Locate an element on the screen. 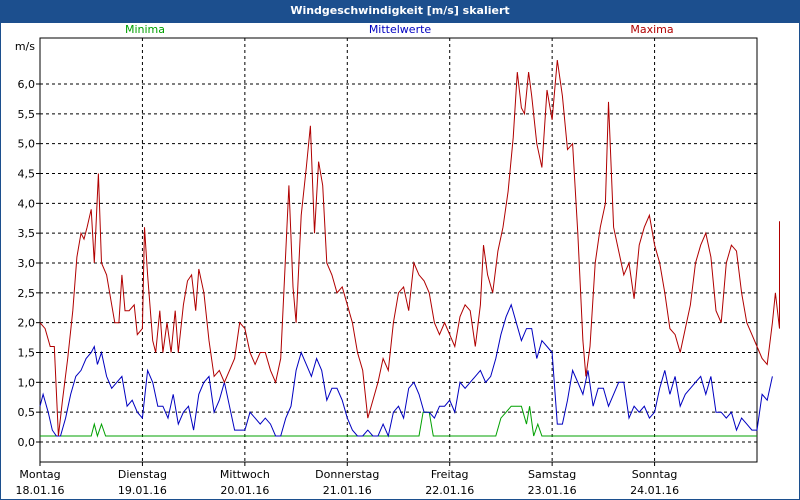 This screenshot has height=500, width=800. y-tick-label: 1,0 is located at coordinates (27, 382).